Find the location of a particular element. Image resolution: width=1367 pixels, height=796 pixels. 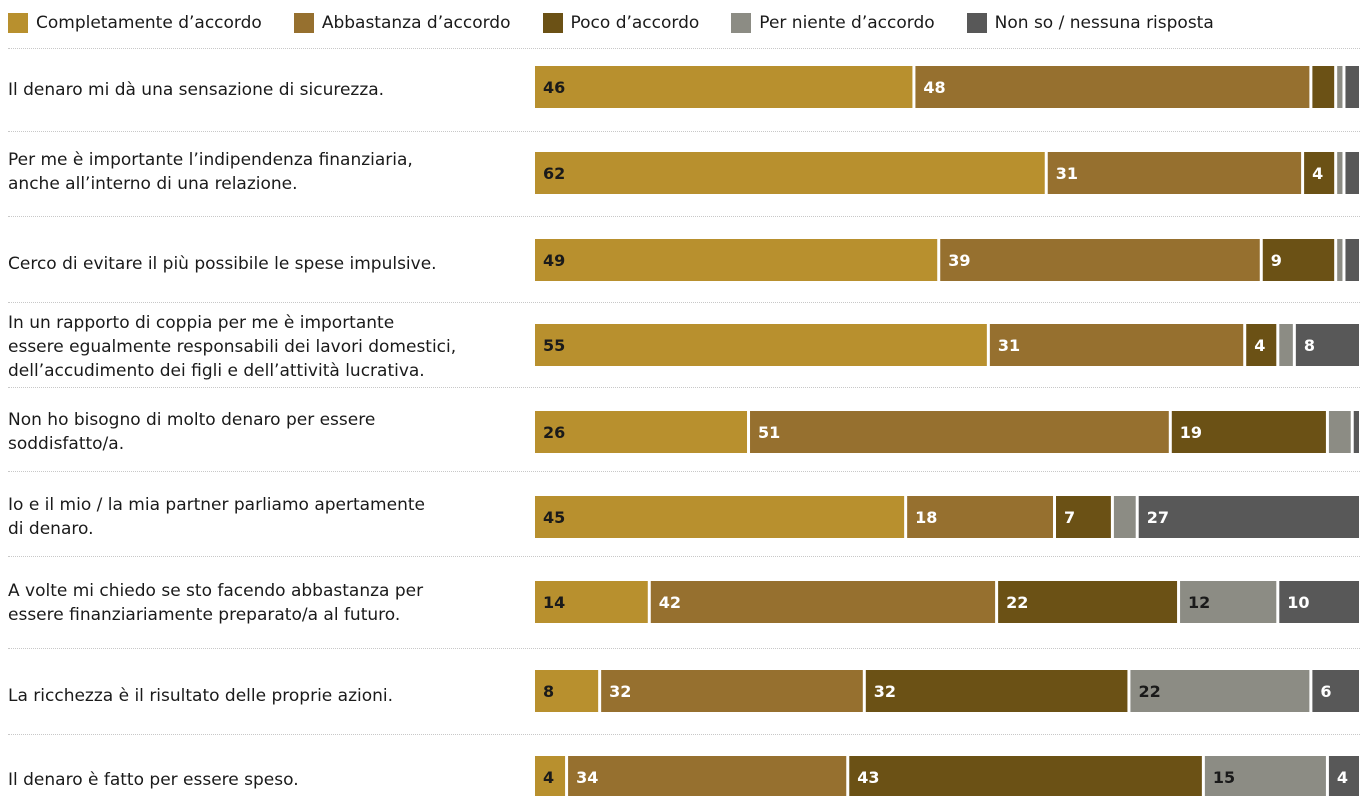

legend-swatch-poco is located at coordinates (552, 23).